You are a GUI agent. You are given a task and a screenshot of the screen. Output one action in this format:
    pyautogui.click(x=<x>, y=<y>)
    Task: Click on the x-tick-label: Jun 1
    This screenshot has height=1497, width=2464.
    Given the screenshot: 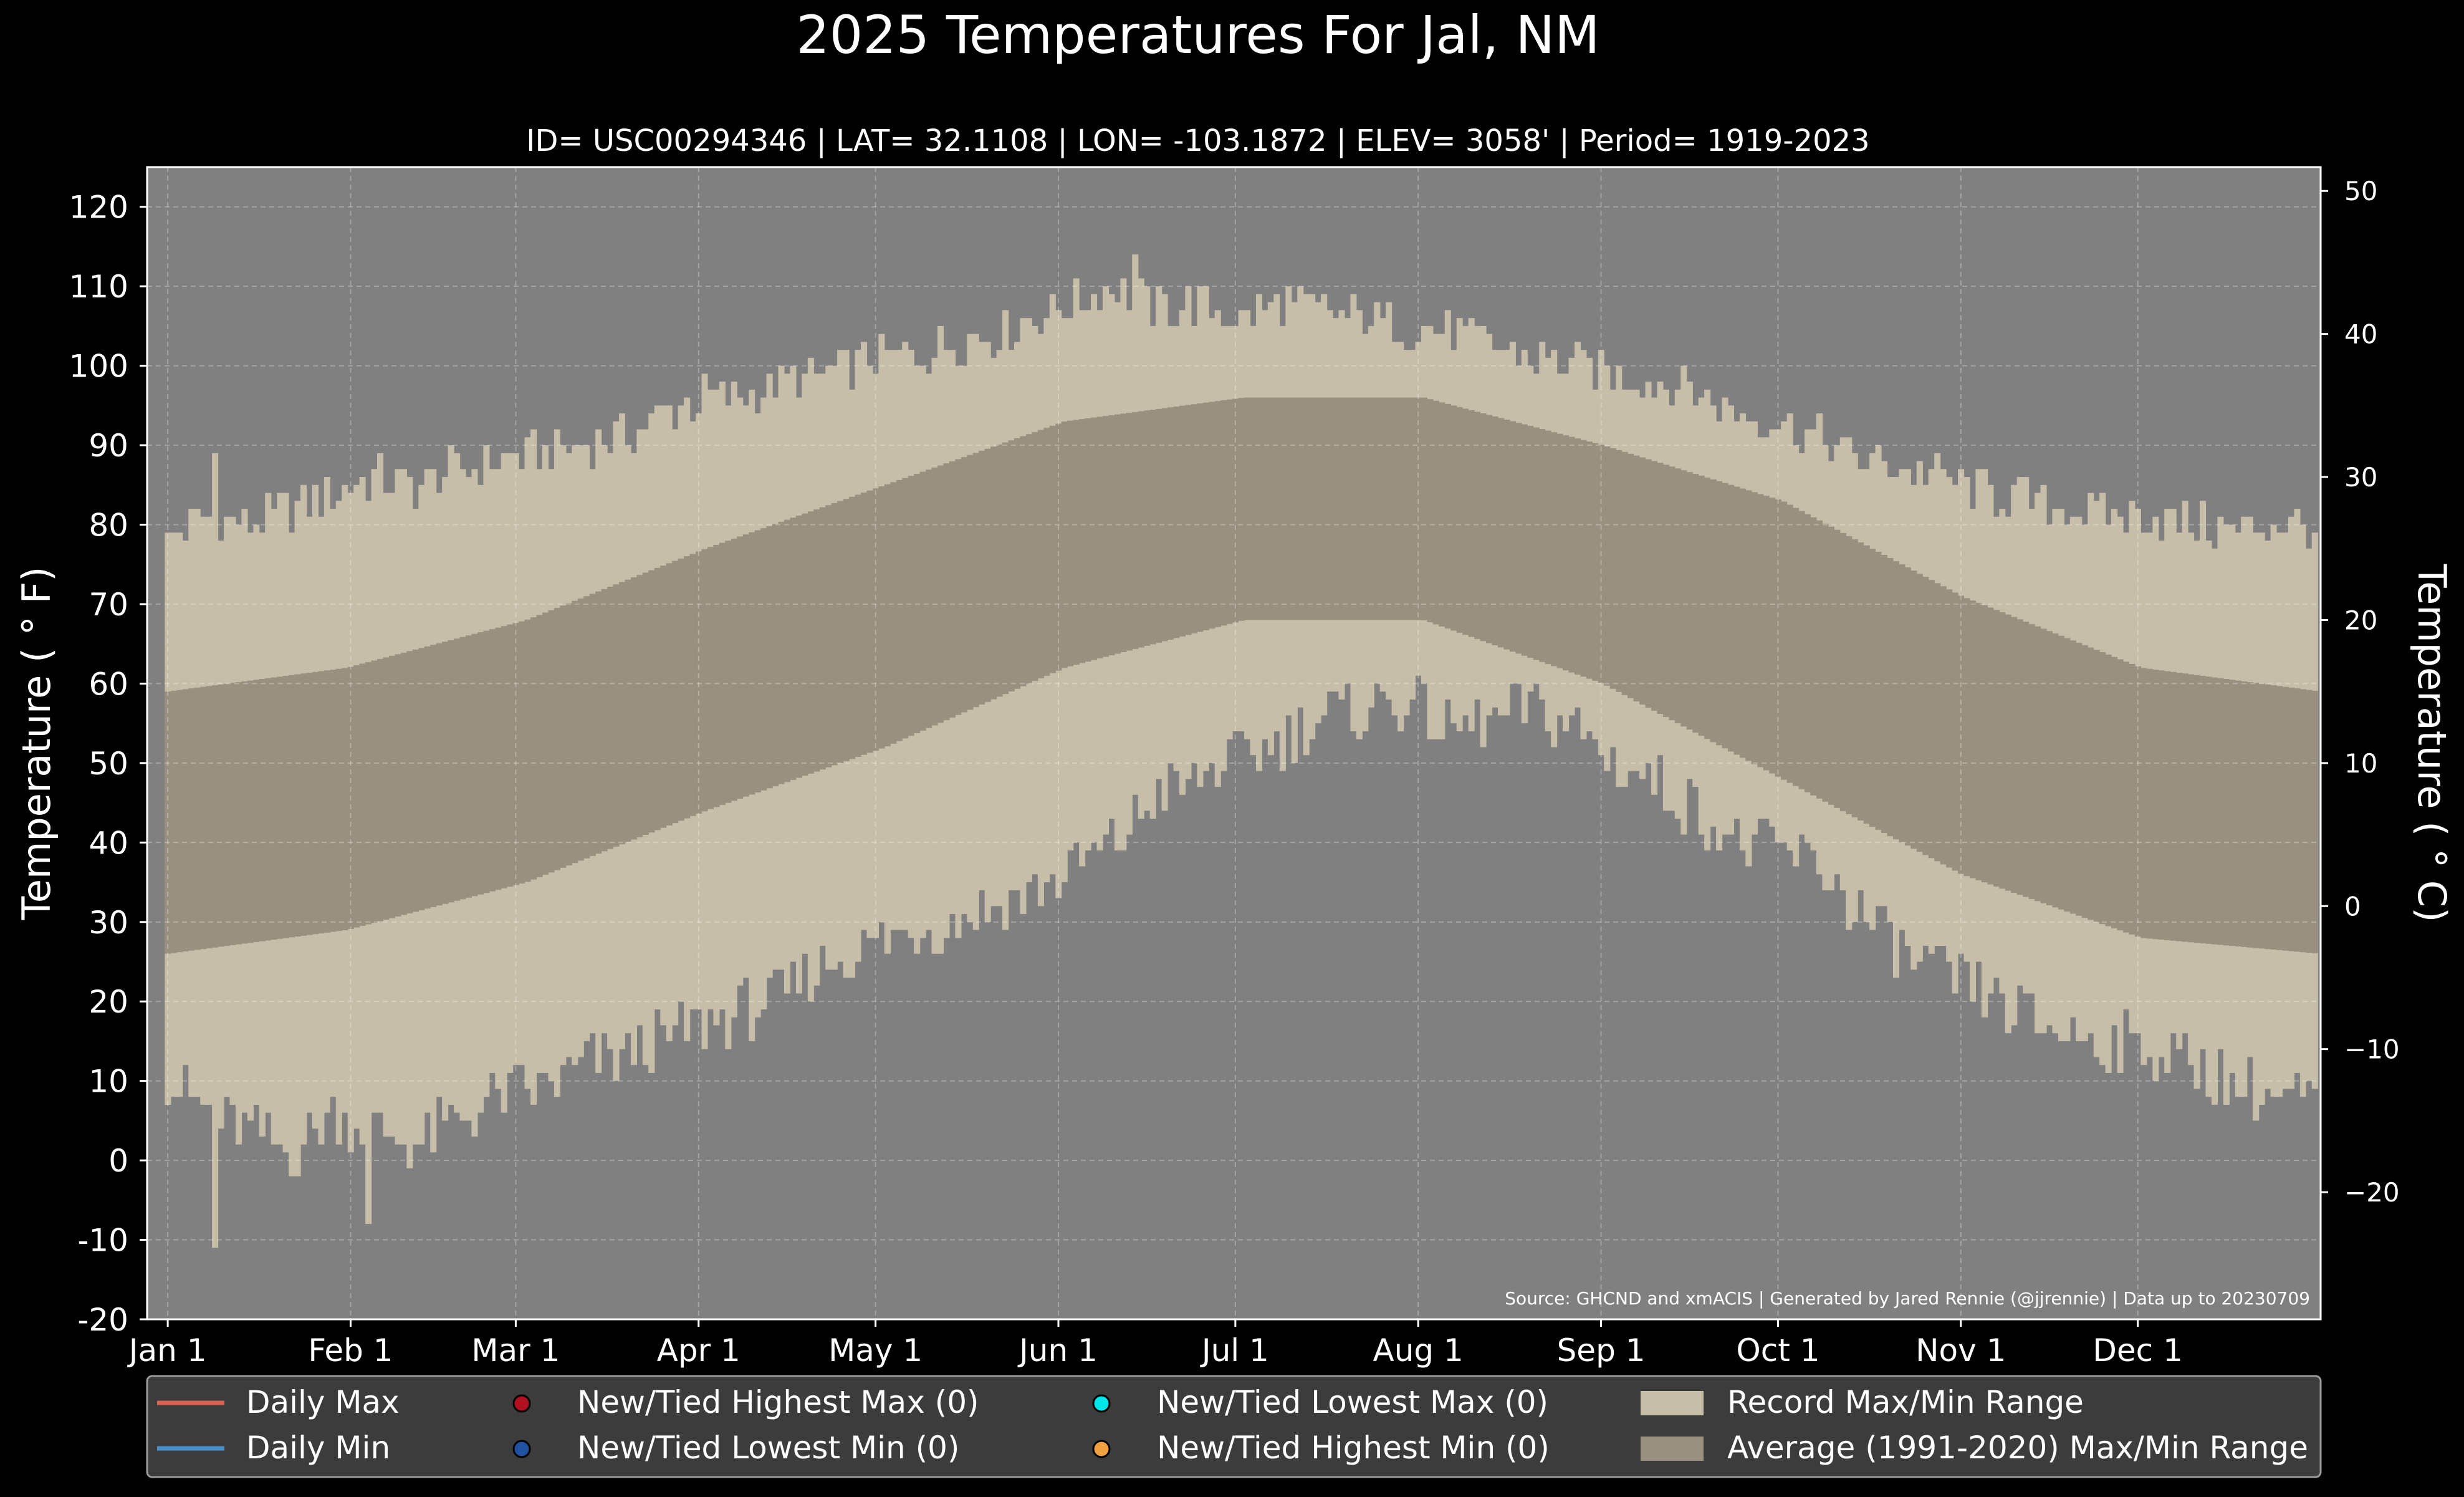 What is the action you would take?
    pyautogui.click(x=1057, y=1350)
    